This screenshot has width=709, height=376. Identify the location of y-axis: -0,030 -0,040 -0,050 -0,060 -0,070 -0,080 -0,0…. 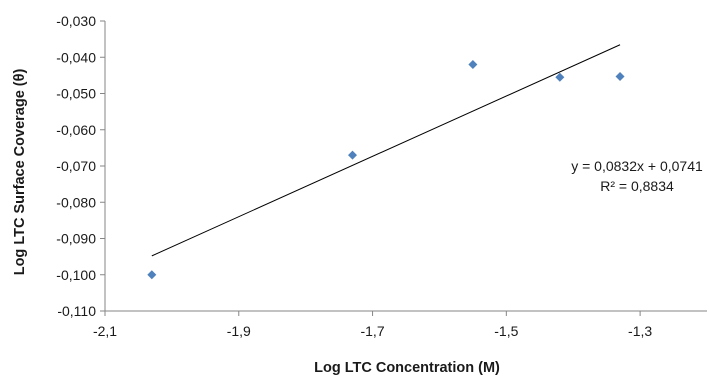
(81, 166).